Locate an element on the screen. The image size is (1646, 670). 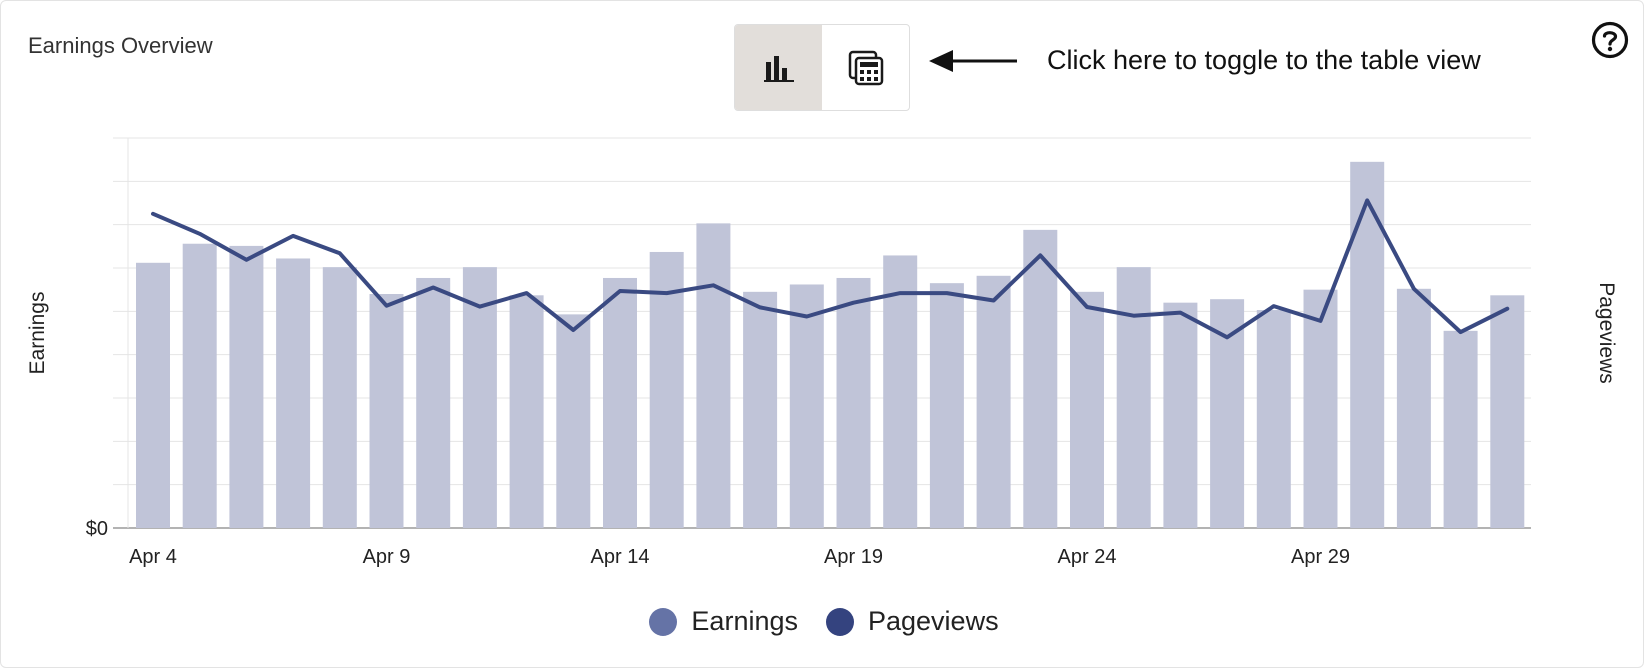
help-button is located at coordinates (1610, 42).